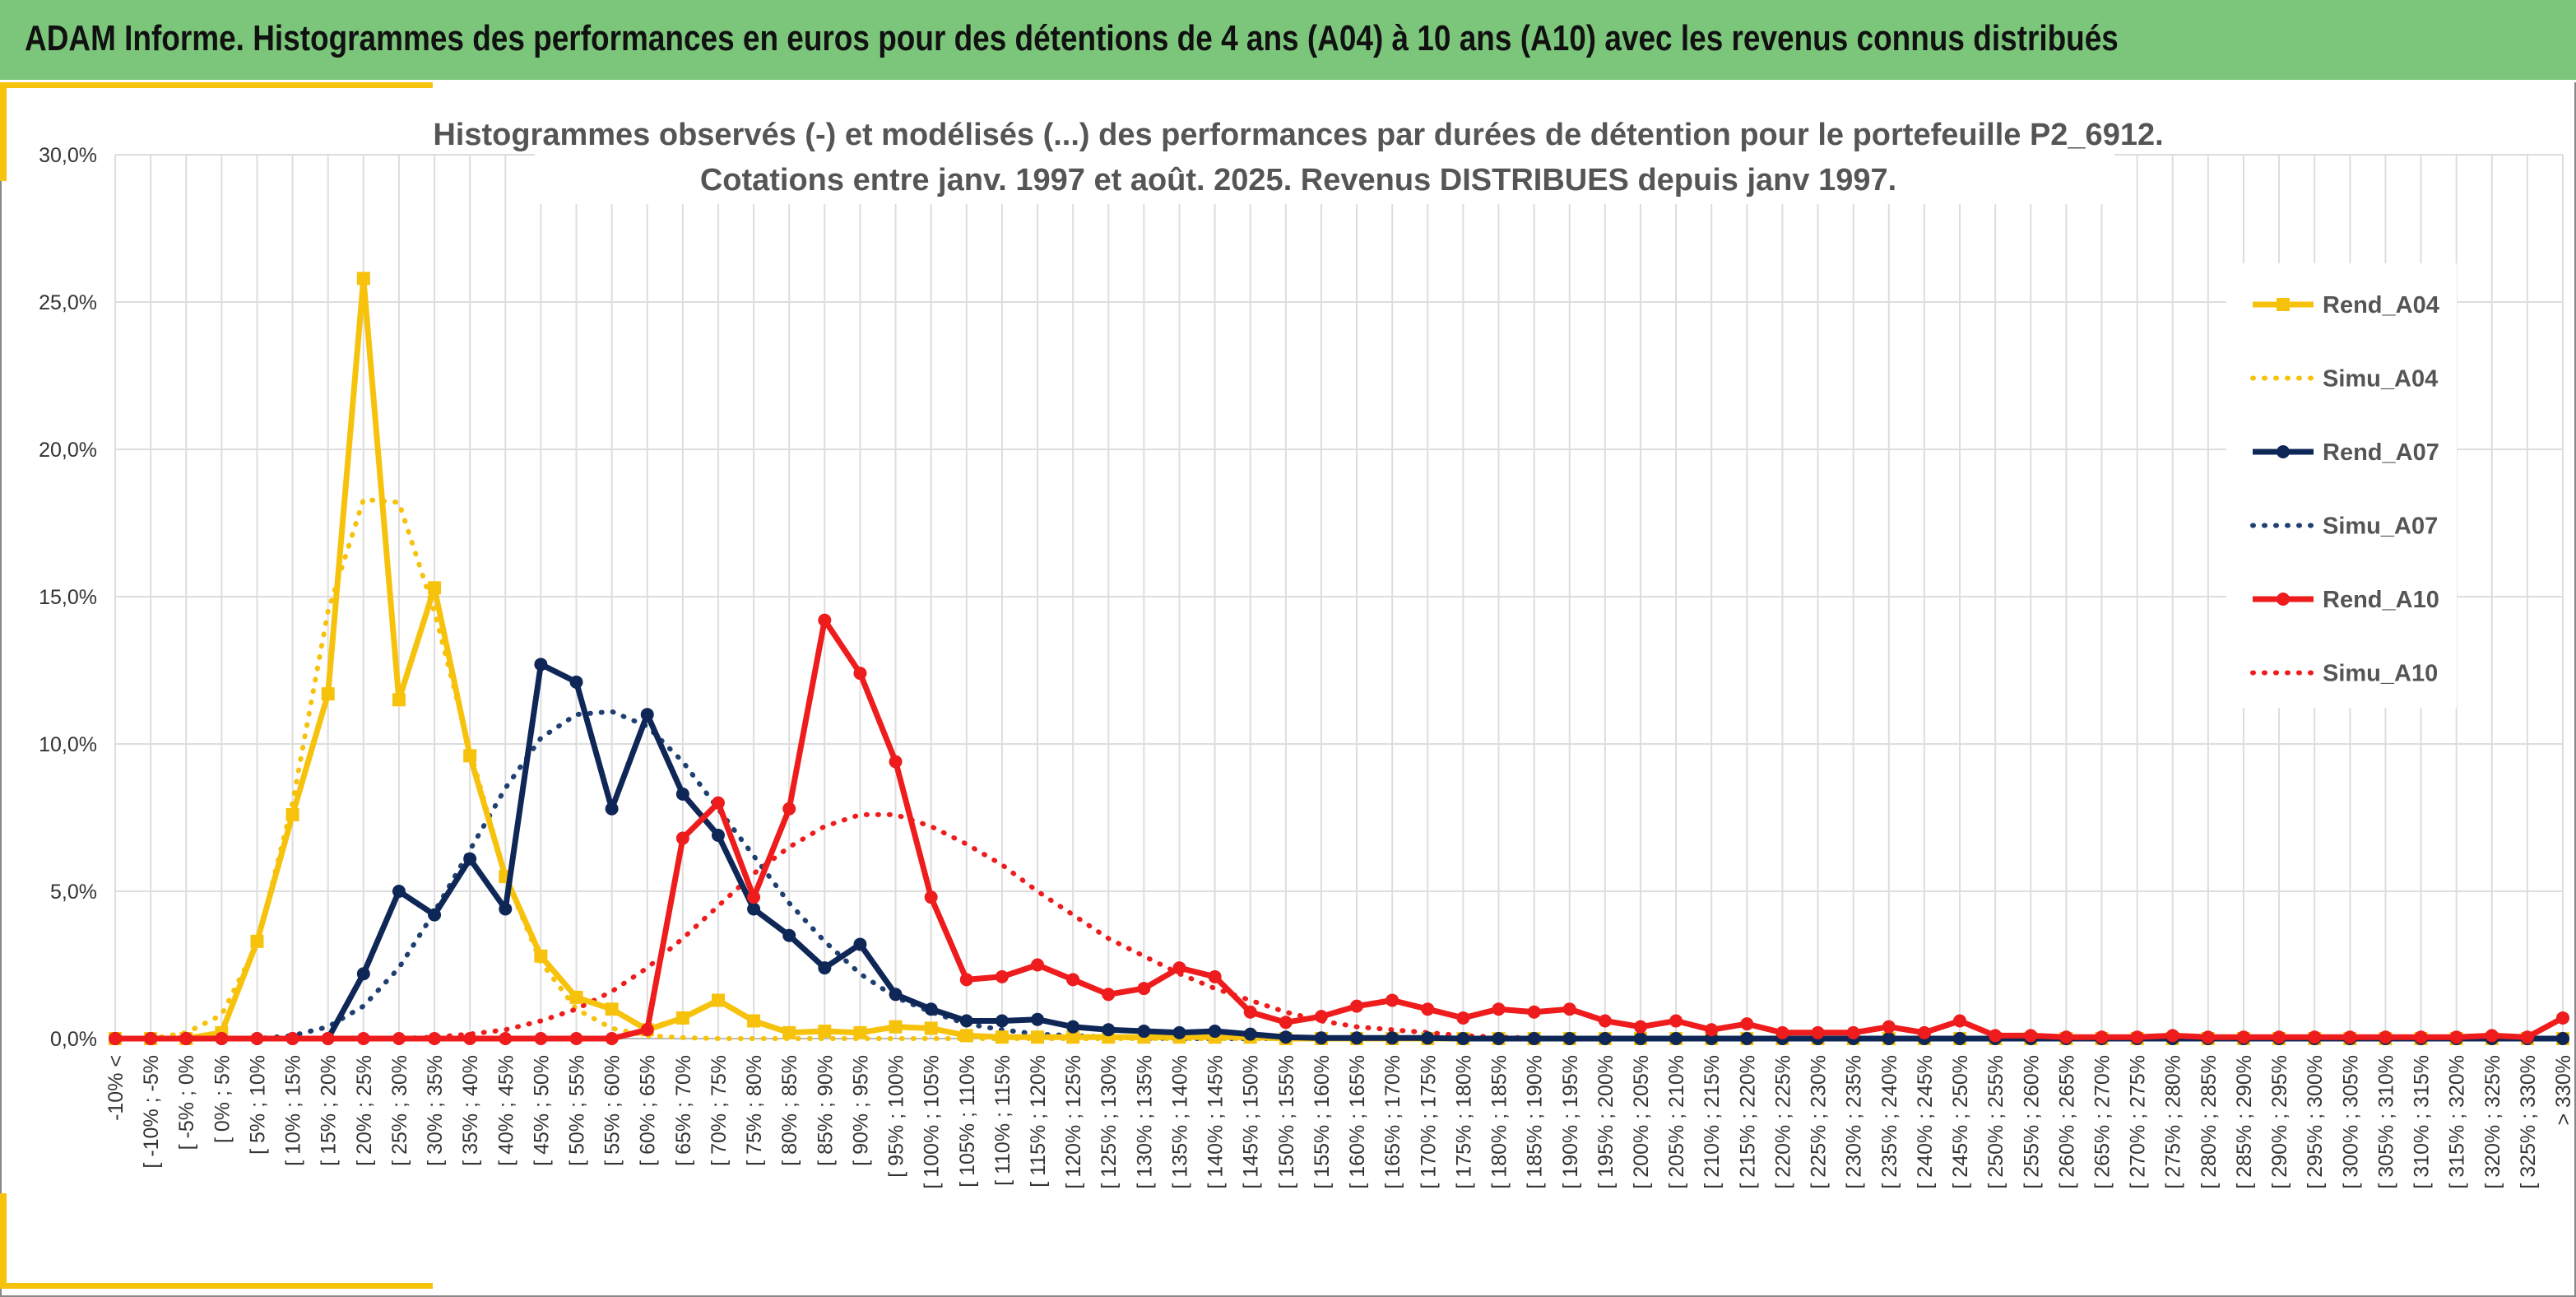 Image resolution: width=2576 pixels, height=1297 pixels. Describe the element at coordinates (2344, 380) in the screenshot. I see `legend-item-simu-a04: Simu_A04` at that location.